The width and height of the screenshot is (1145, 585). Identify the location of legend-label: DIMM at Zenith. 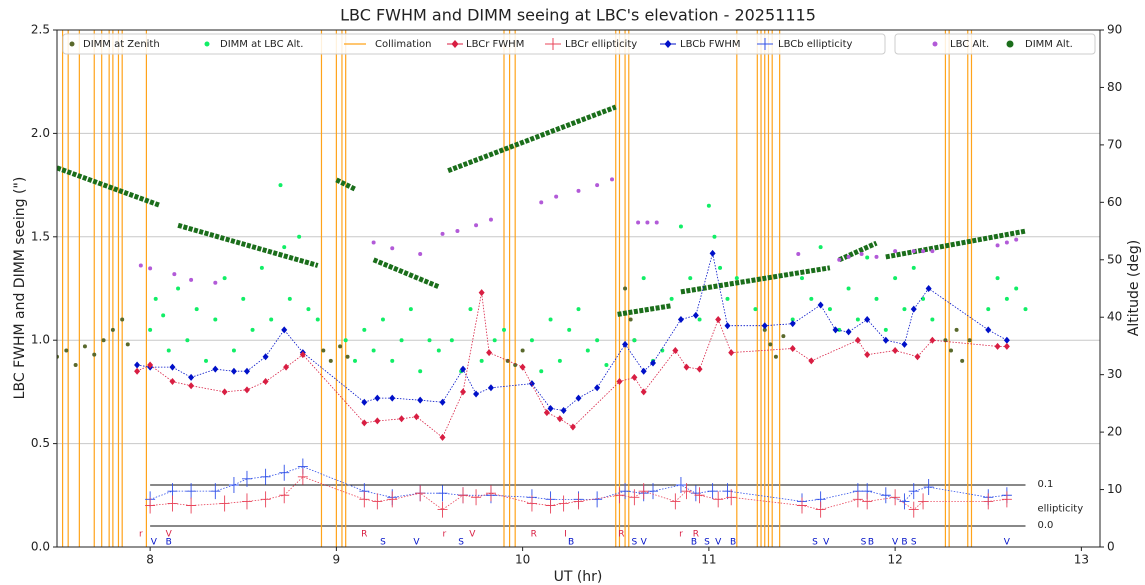
(121, 44).